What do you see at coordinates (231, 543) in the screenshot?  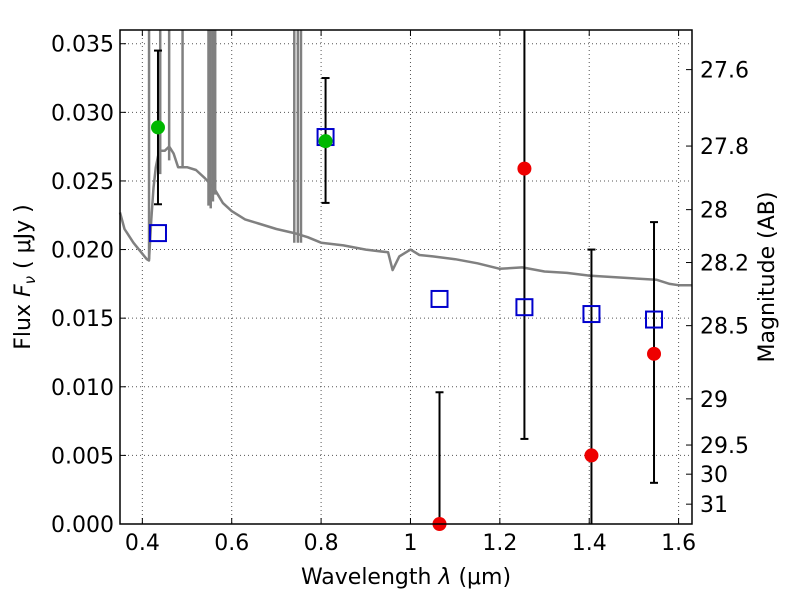 I see `x-tick-label: 0.6` at bounding box center [231, 543].